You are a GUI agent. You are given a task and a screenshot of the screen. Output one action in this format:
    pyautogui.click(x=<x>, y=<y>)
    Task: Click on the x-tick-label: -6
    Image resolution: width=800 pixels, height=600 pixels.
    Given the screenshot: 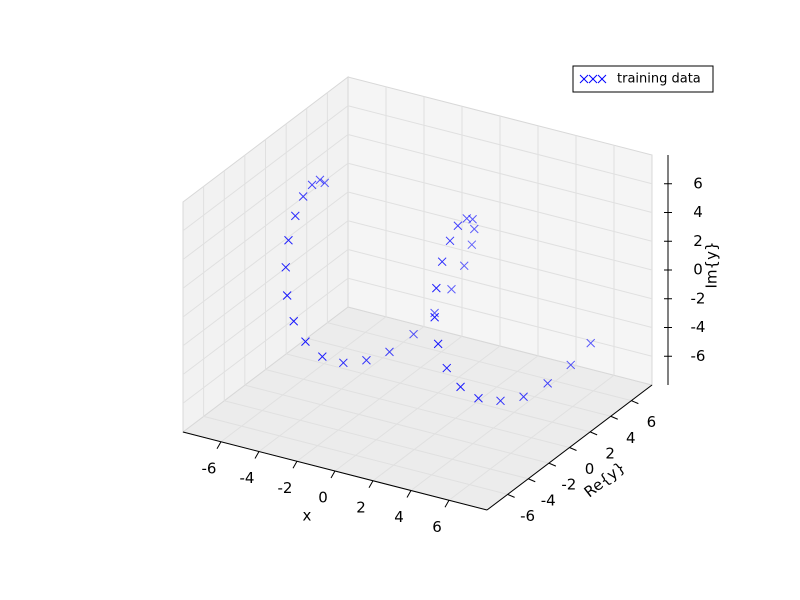 What is the action you would take?
    pyautogui.click(x=209, y=468)
    